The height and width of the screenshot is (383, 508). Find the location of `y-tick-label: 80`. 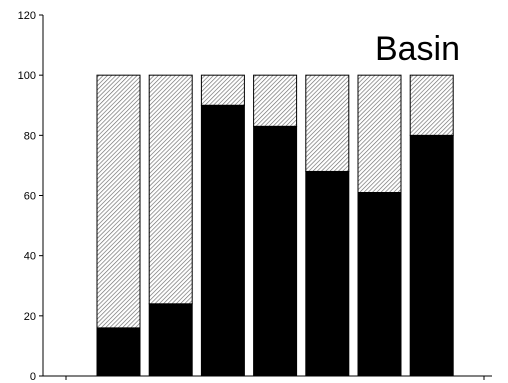

y-tick-label: 80 is located at coordinates (30, 136).